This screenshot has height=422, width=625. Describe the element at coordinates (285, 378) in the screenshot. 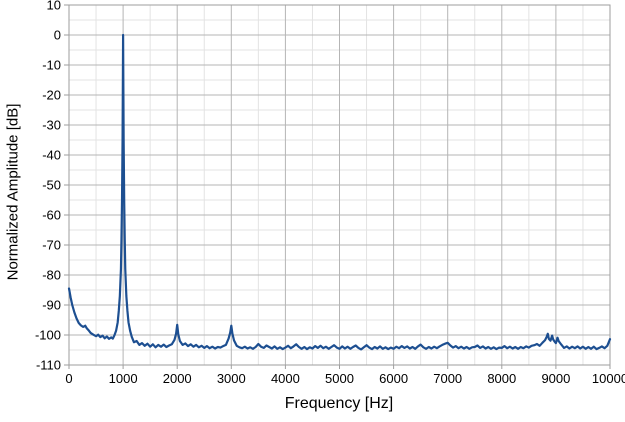

I see `x-tick-label-4000: 4000` at that location.